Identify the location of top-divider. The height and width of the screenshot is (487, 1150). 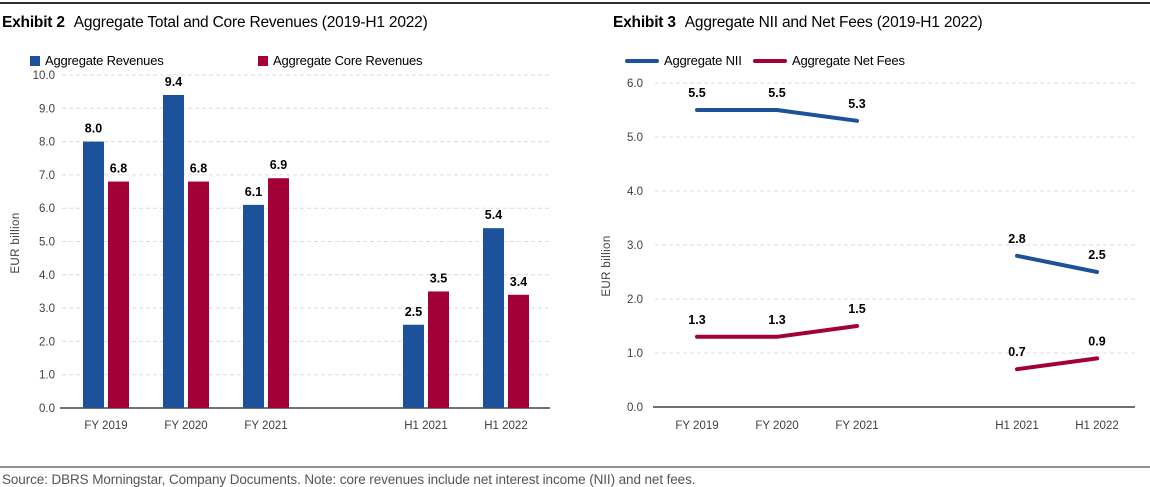
(575, 3).